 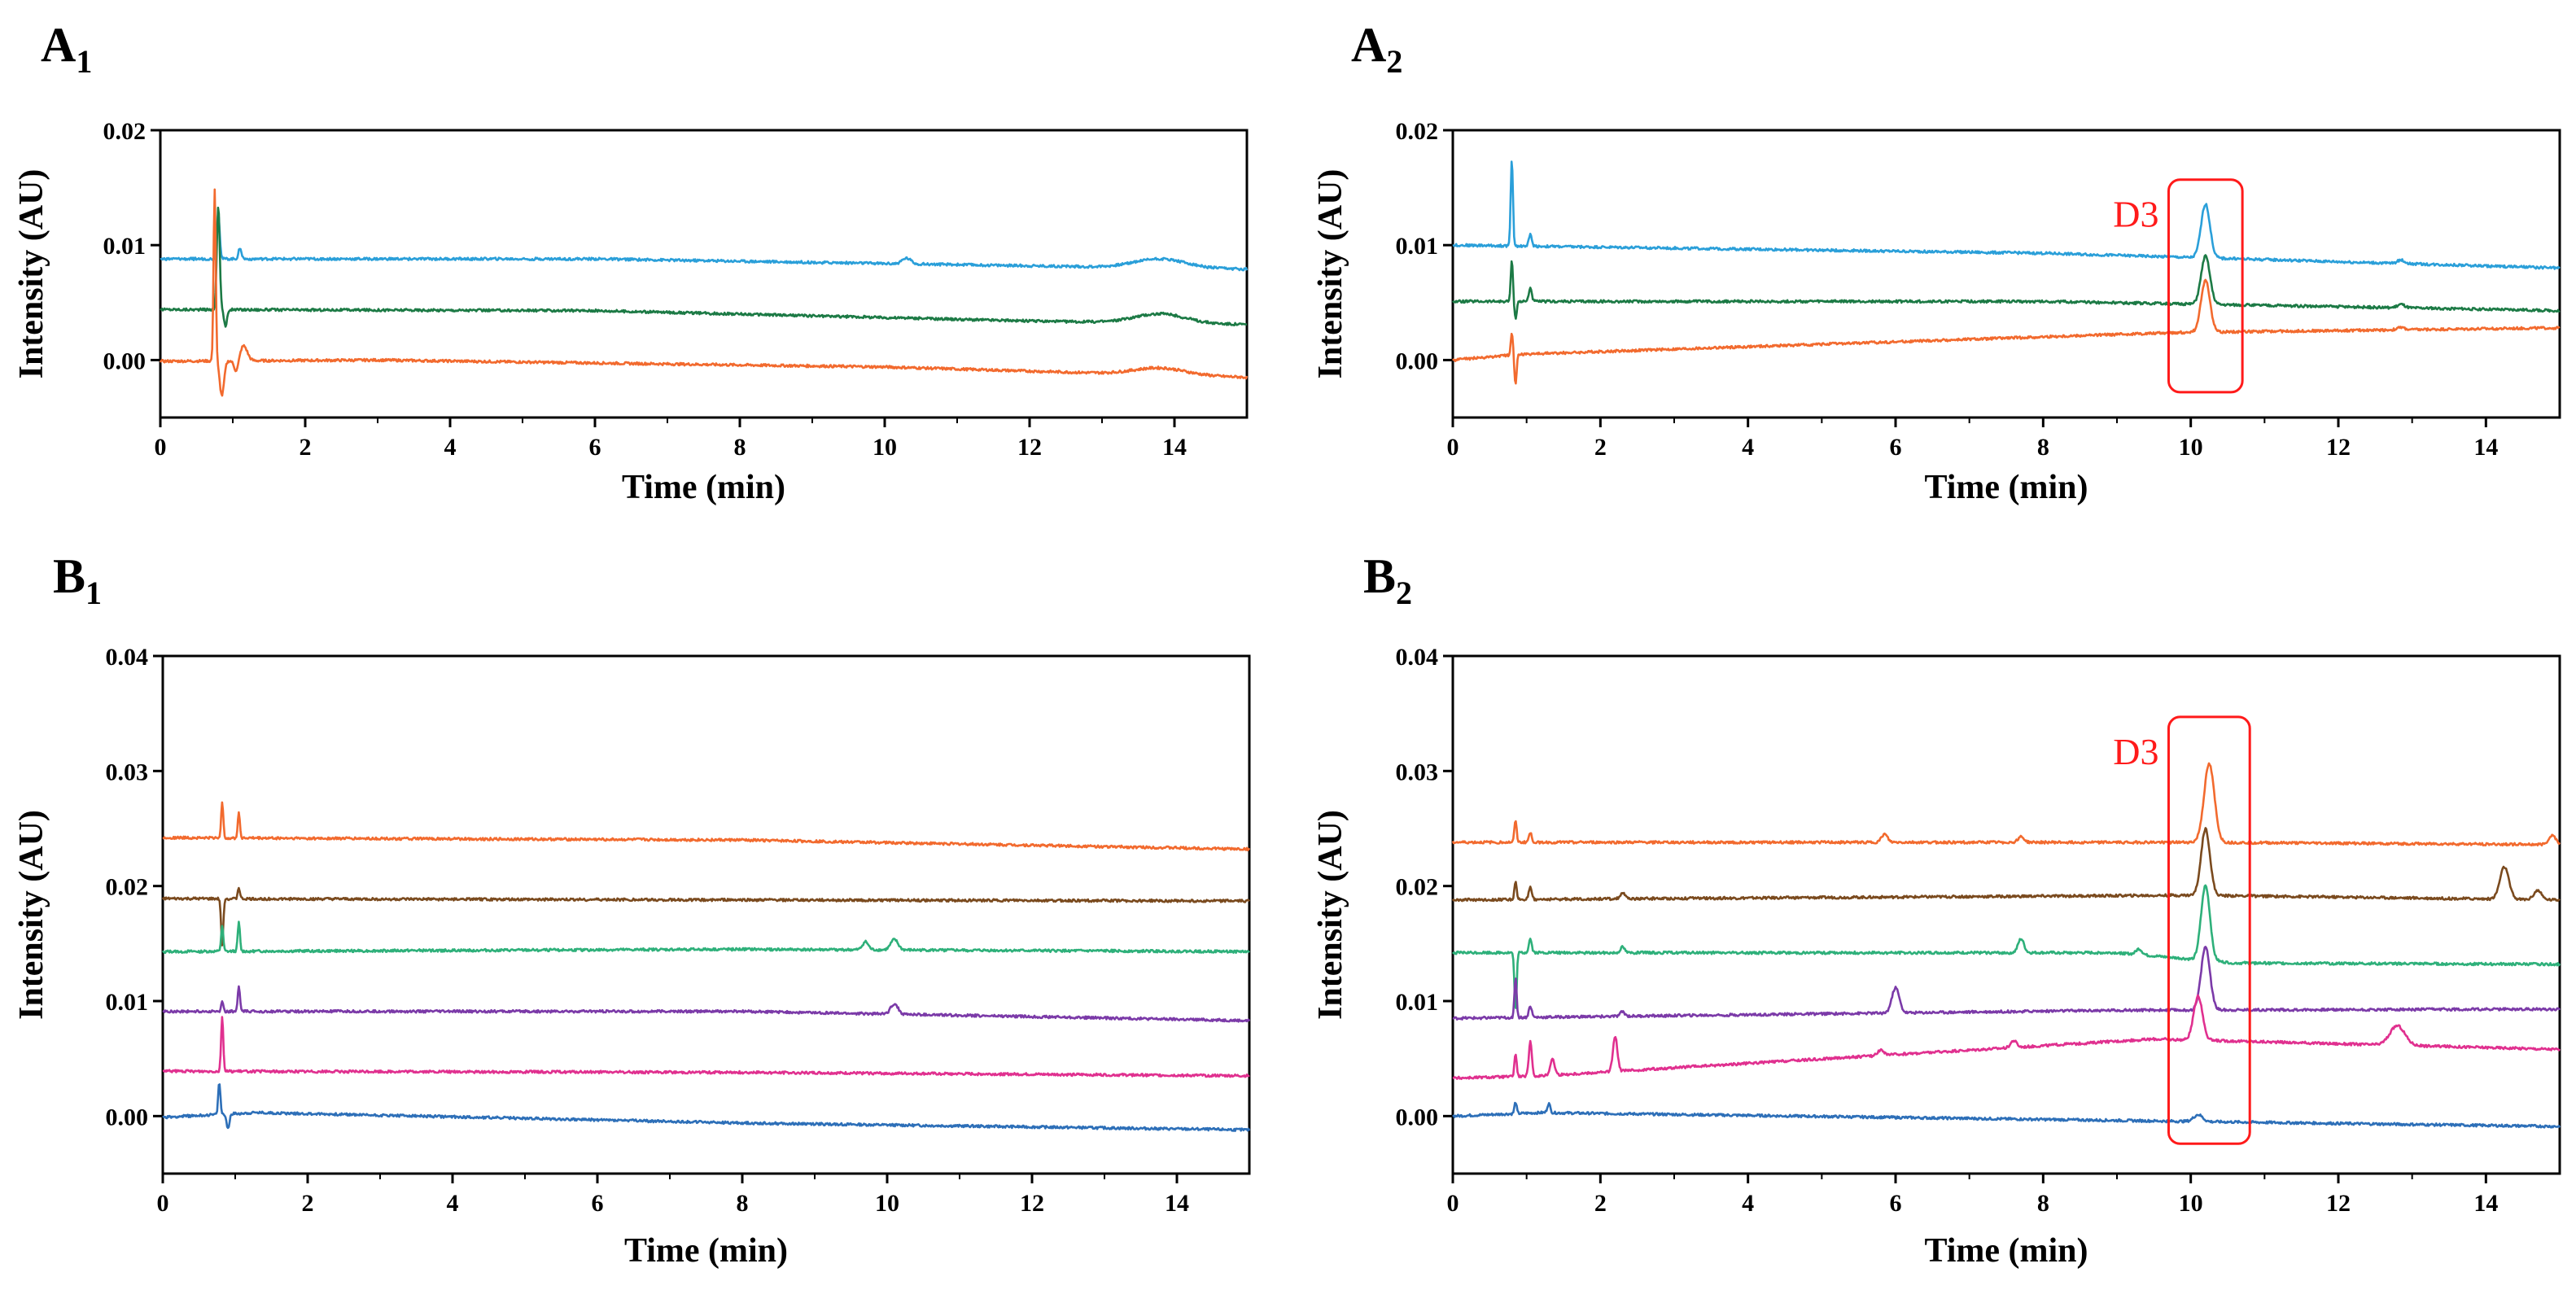 I want to click on panel-title: B1, so click(x=77, y=580).